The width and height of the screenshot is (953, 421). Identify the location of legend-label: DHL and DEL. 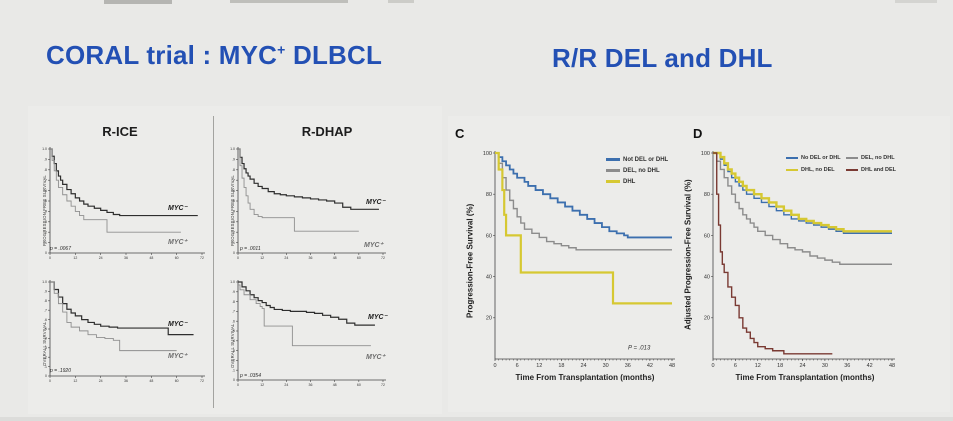
(879, 170).